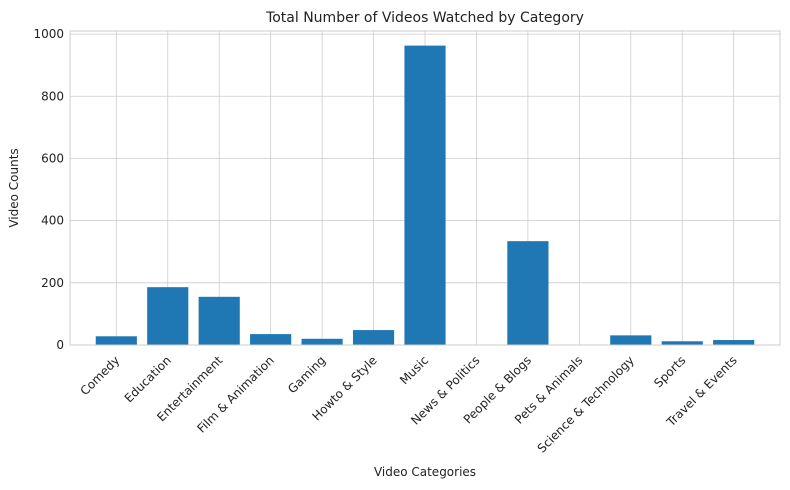  I want to click on y-tick-label: 400, so click(52, 221).